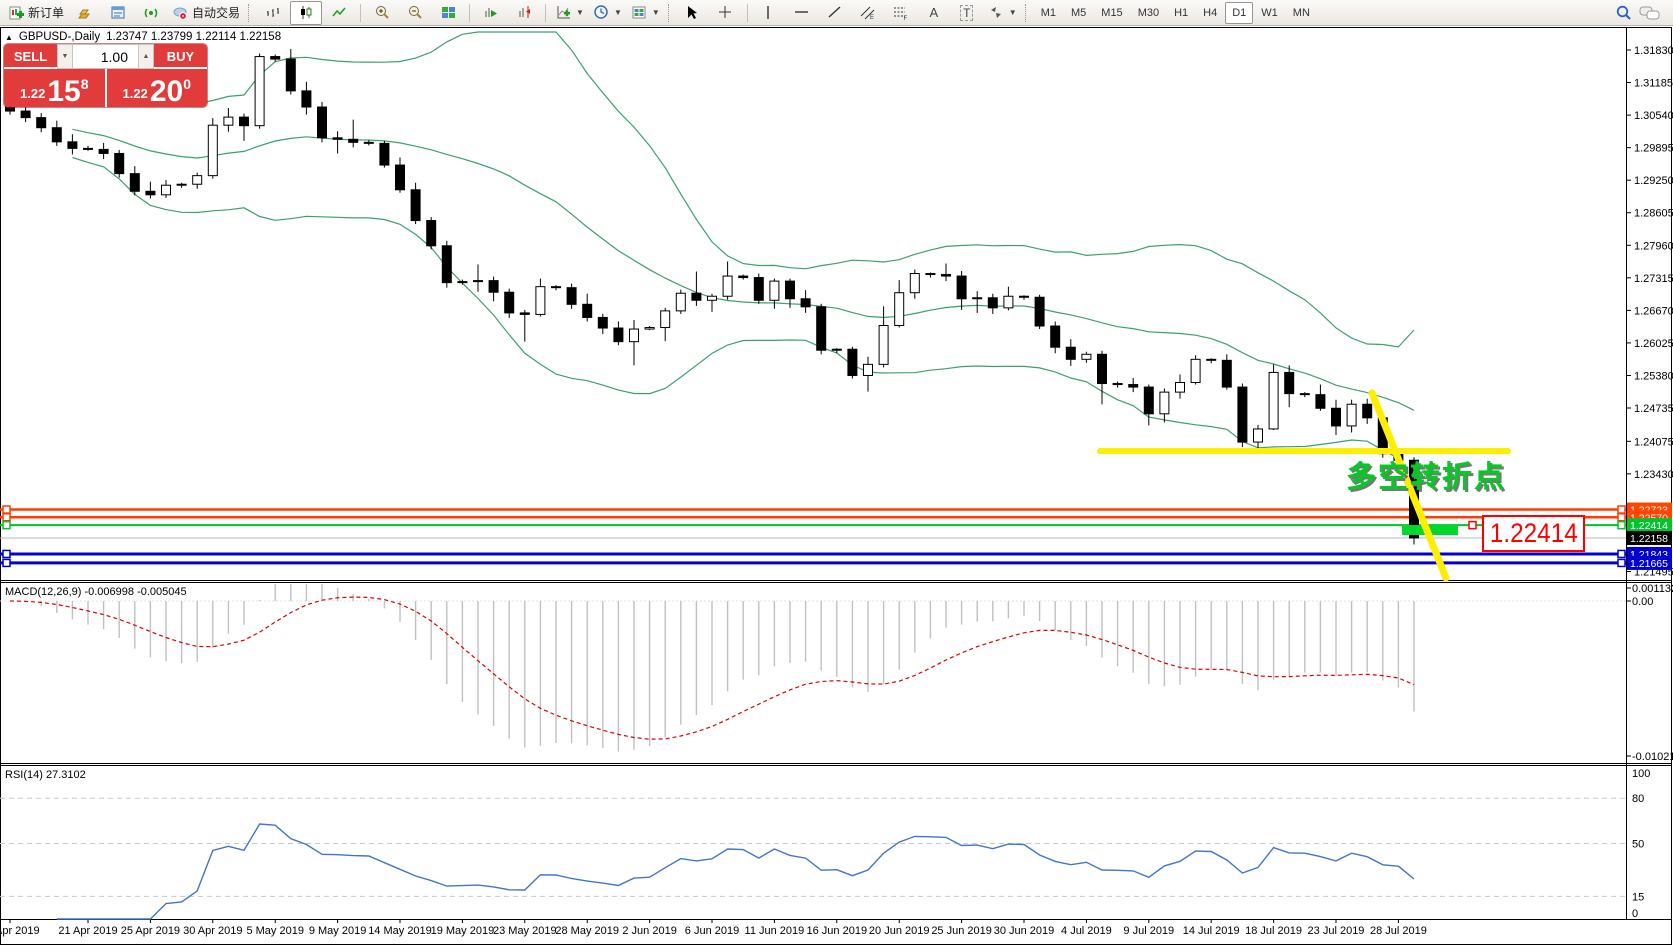  Describe the element at coordinates (105, 56) in the screenshot. I see `volume-input: 1.00` at that location.